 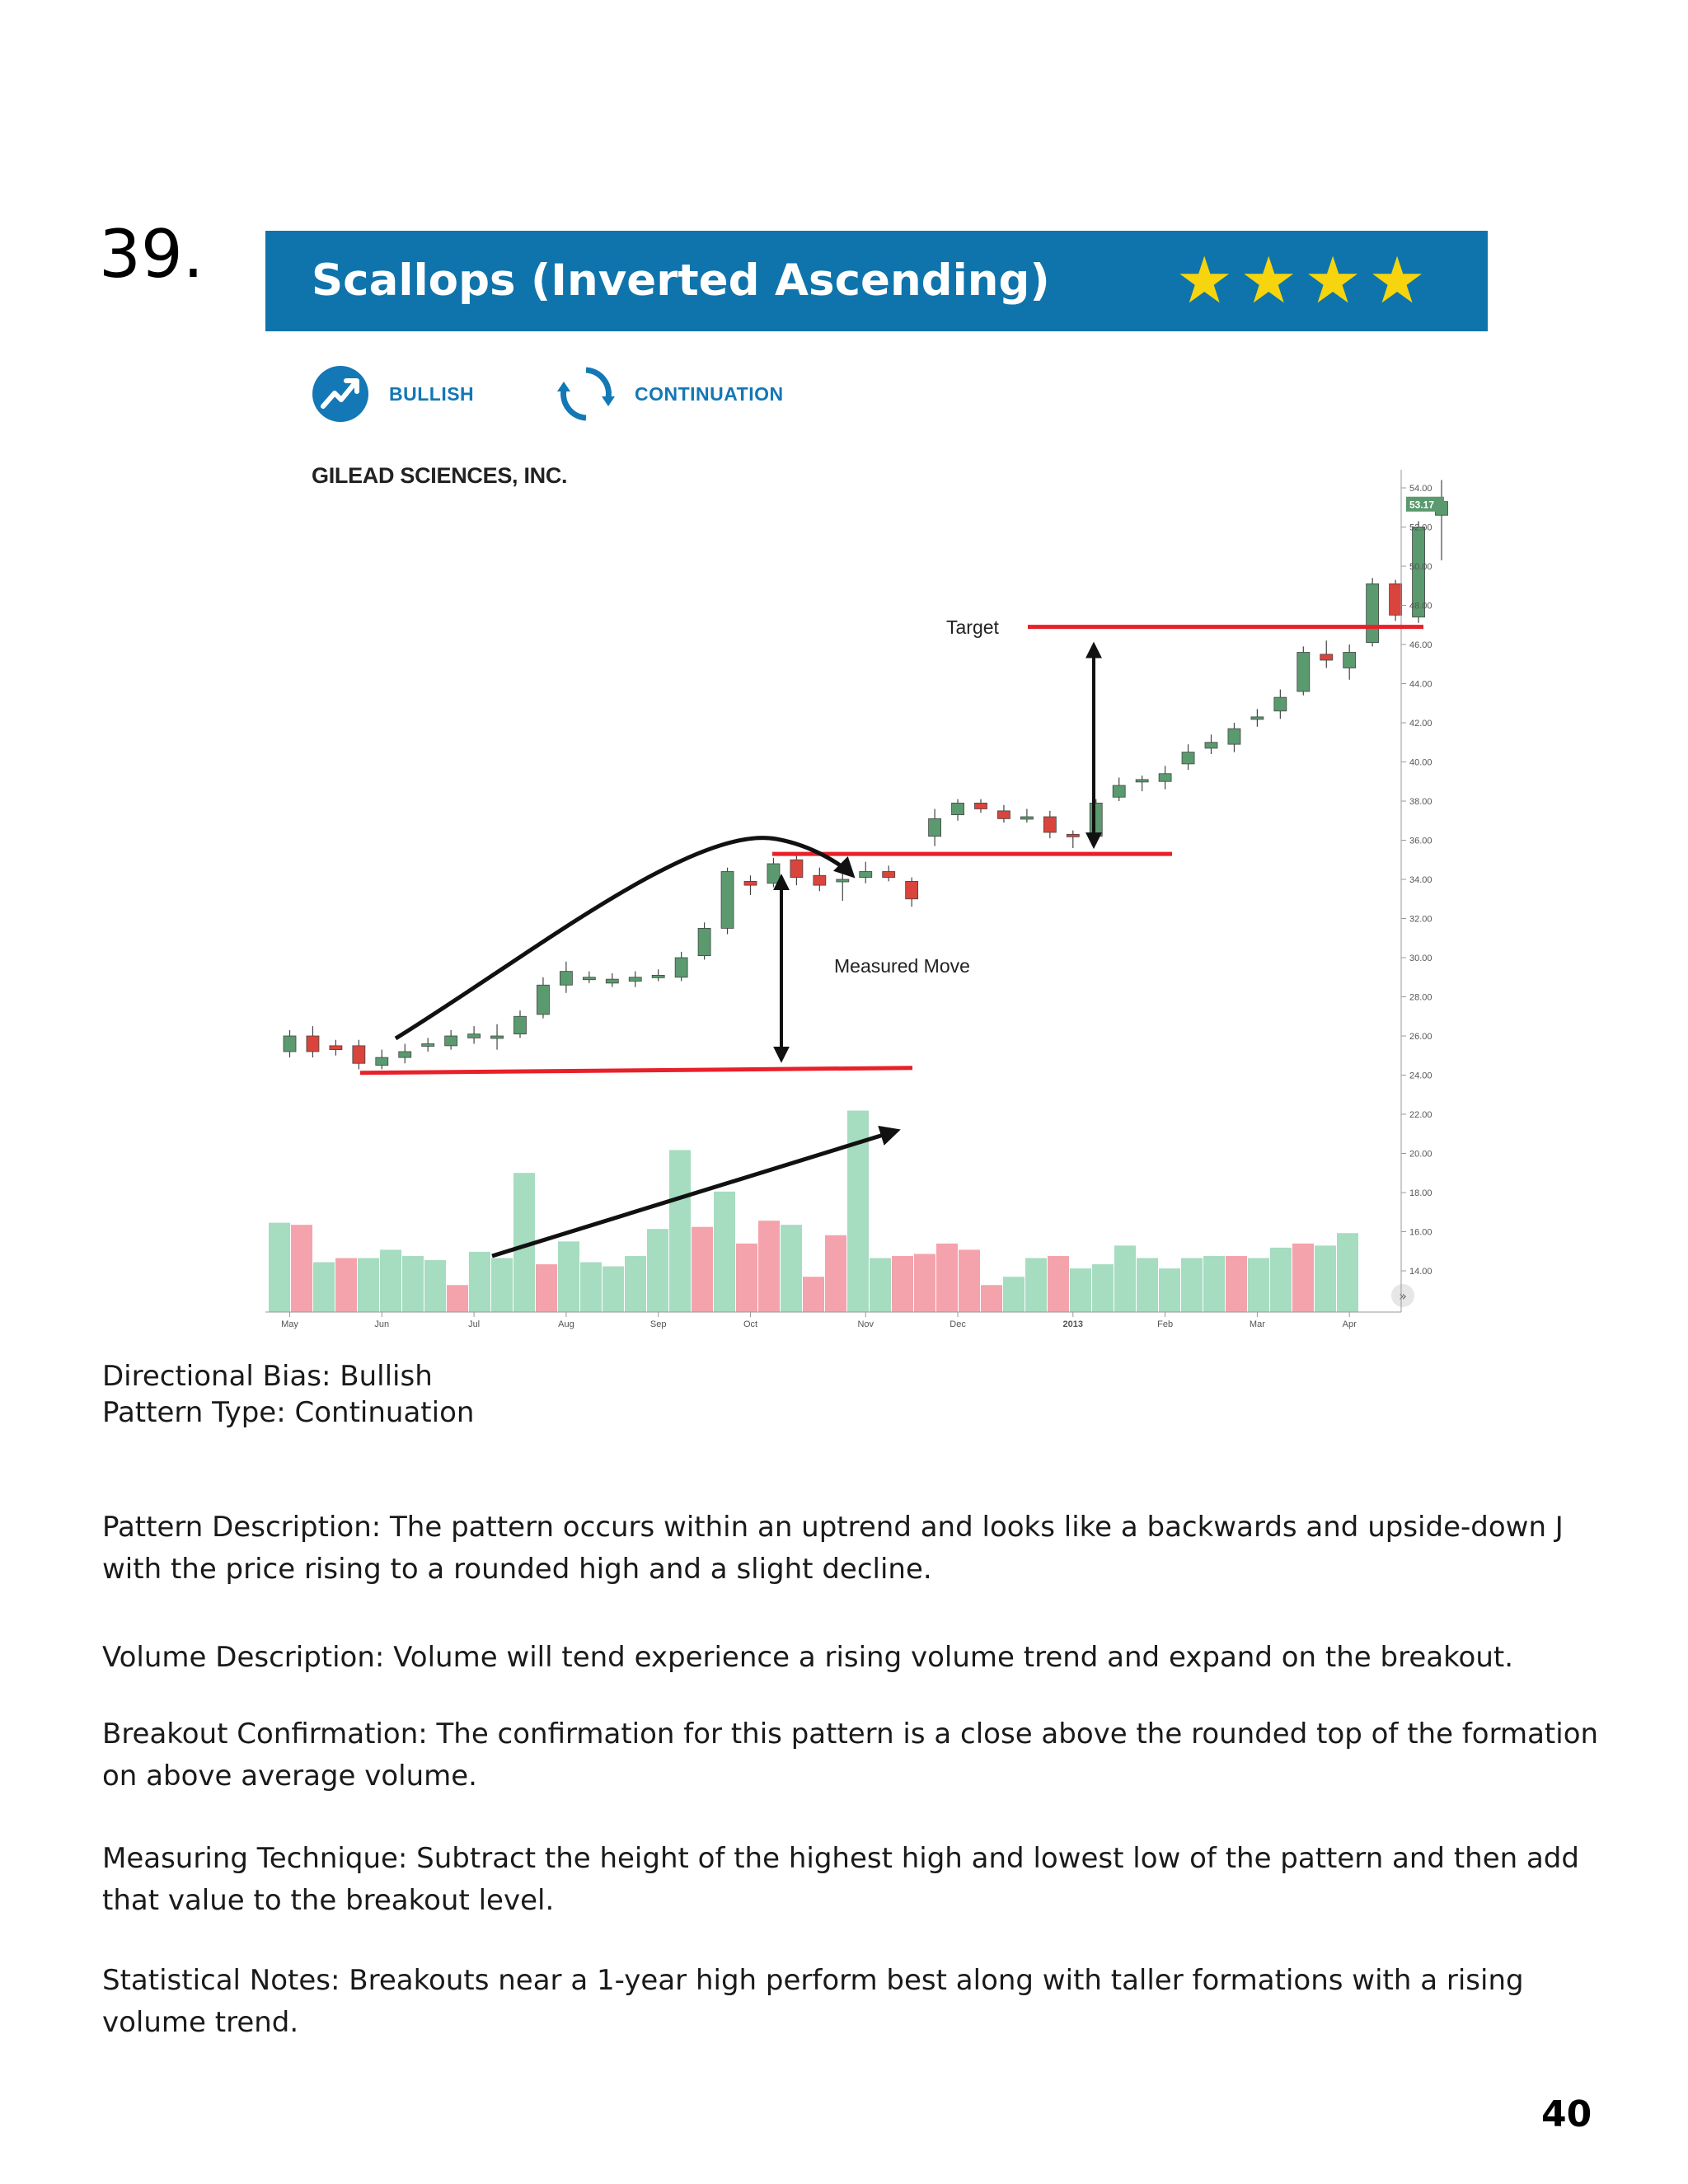 I want to click on price-tick-label: 26.00, so click(x=1421, y=1037).